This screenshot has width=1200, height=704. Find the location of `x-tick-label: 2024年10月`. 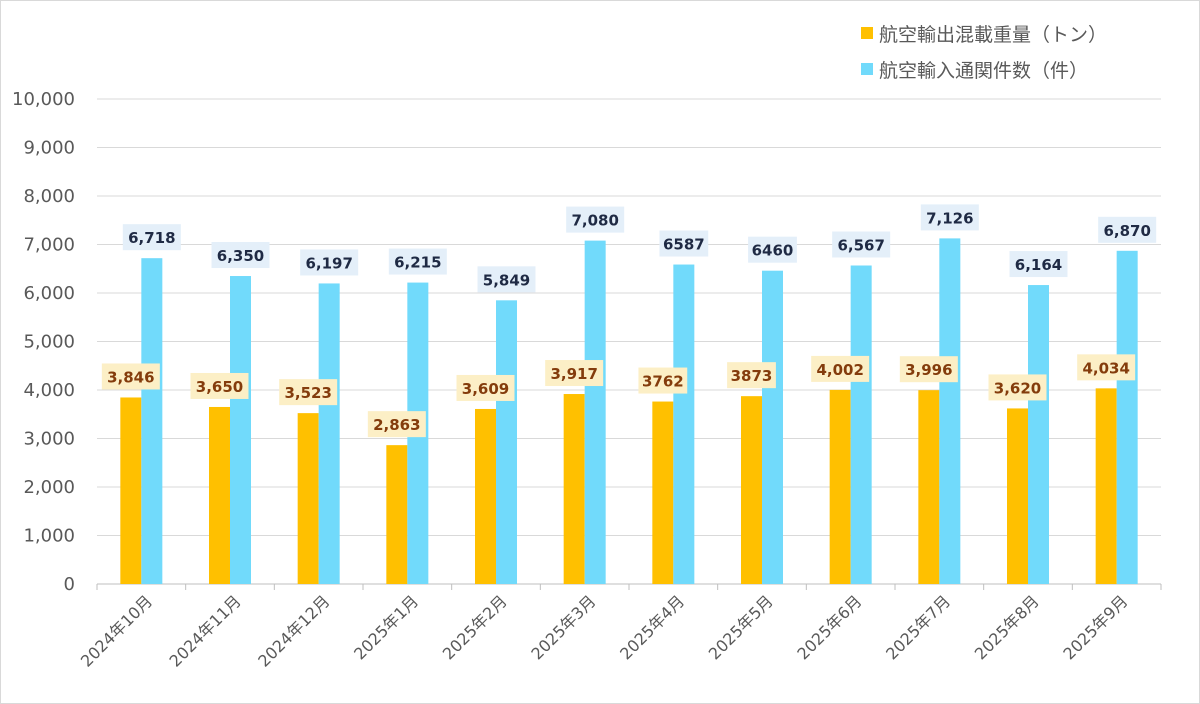

x-tick-label: 2024年10月 is located at coordinates (116, 630).